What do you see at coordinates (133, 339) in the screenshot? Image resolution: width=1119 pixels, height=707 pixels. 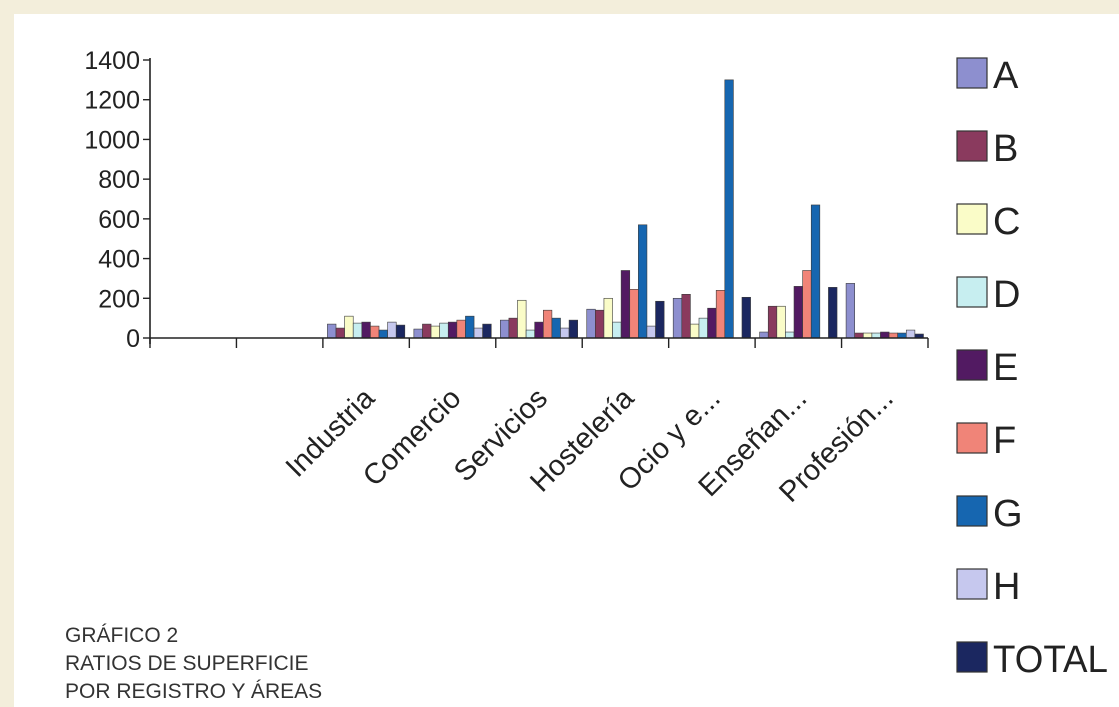 I see `y-tick-label-0: 0` at bounding box center [133, 339].